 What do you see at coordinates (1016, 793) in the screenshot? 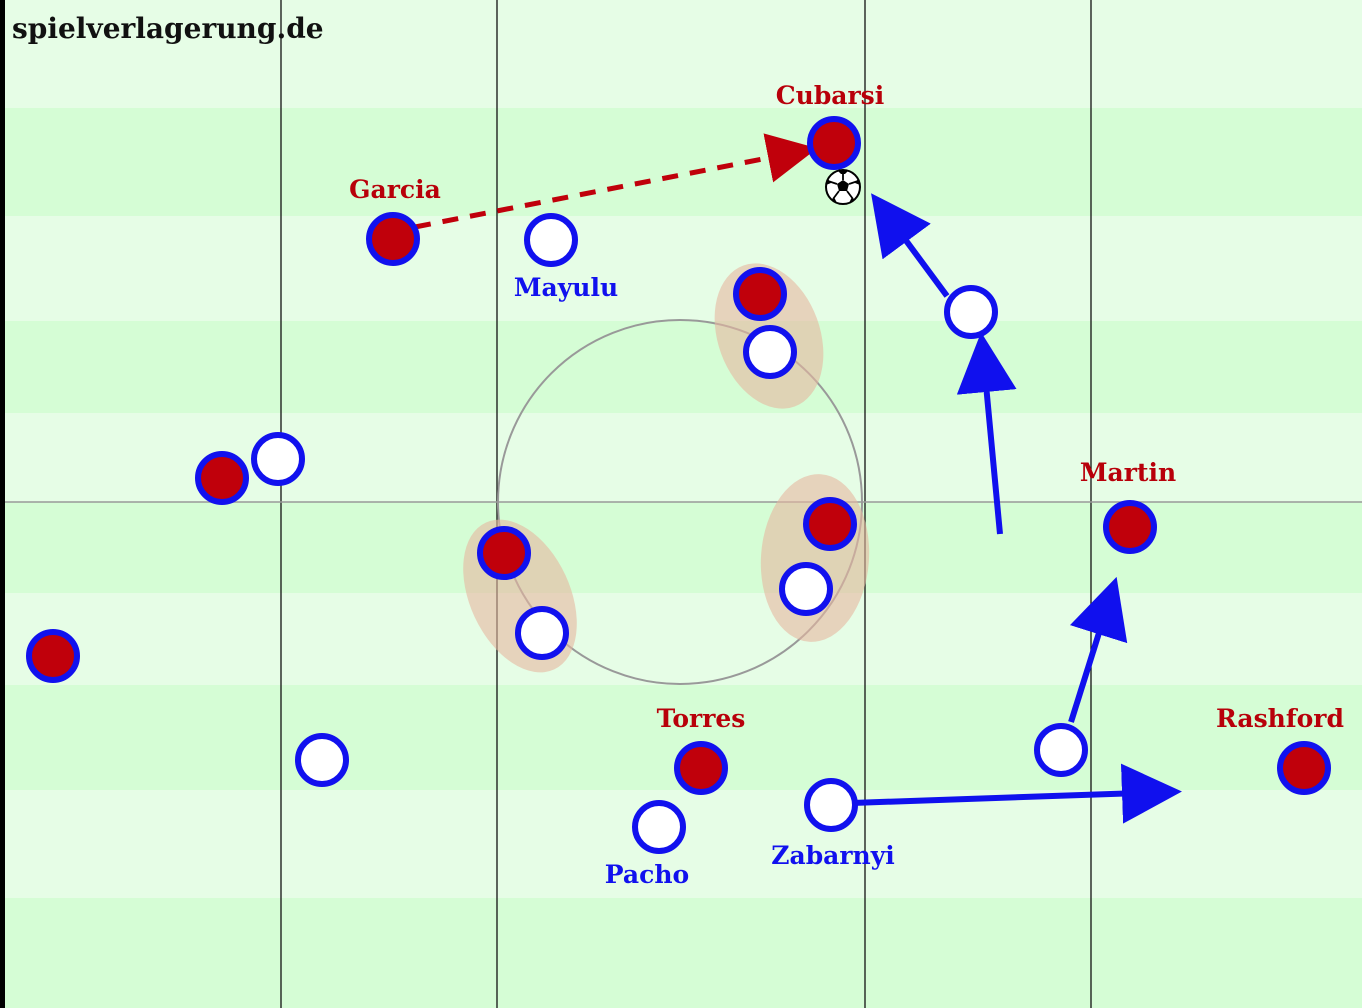
I see `run-arrow-zabarnyi` at bounding box center [1016, 793].